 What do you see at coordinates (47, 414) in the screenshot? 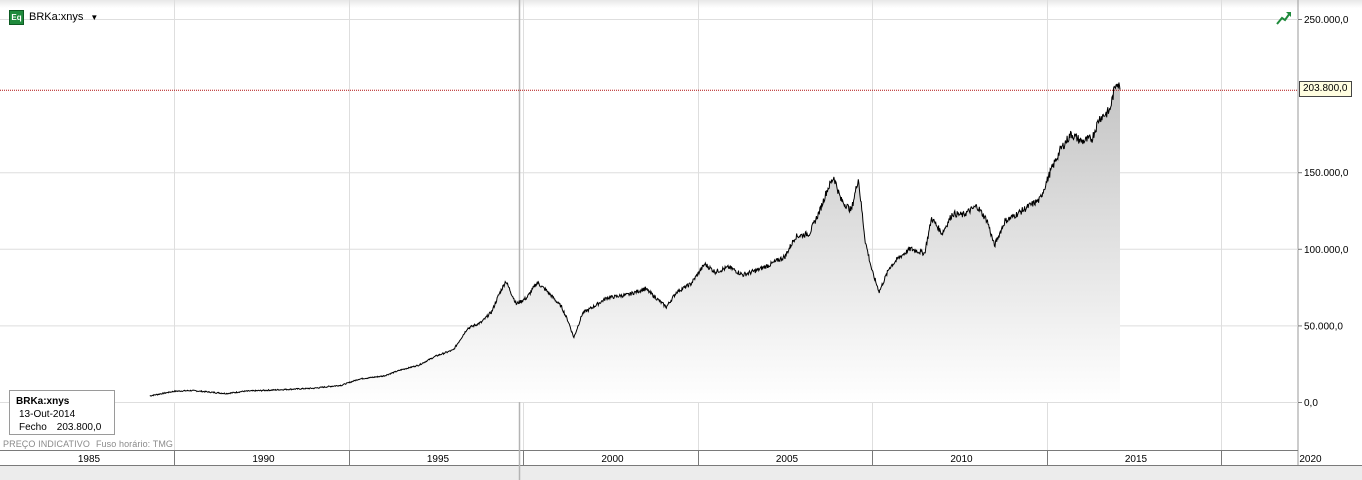
I see `info-date: 13-Out-2014` at bounding box center [47, 414].